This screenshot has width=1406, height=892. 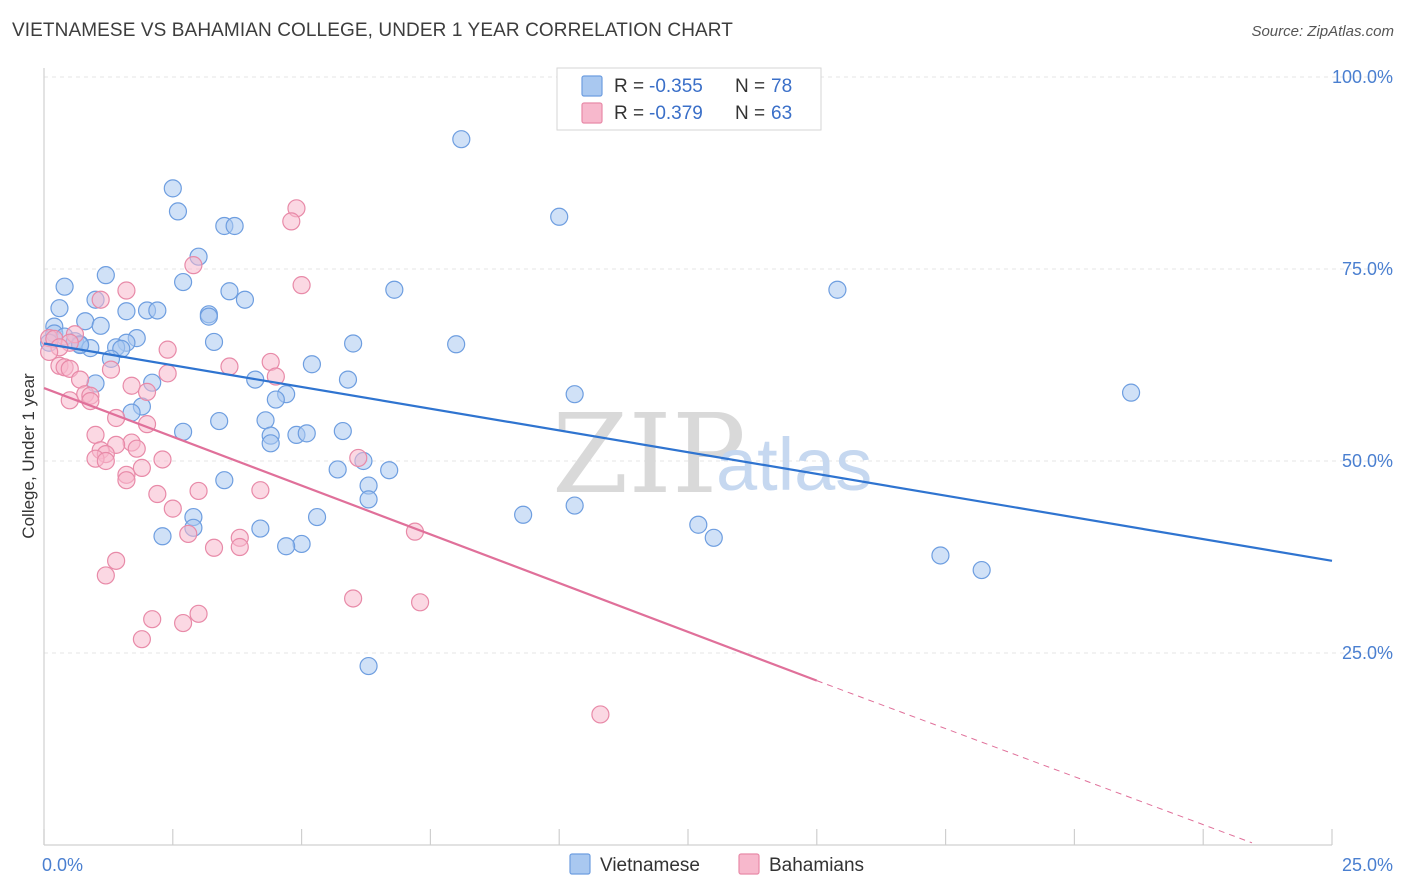 What do you see at coordinates (629, 86) in the screenshot?
I see `legend-r-label-vietnamese: R =` at bounding box center [629, 86].